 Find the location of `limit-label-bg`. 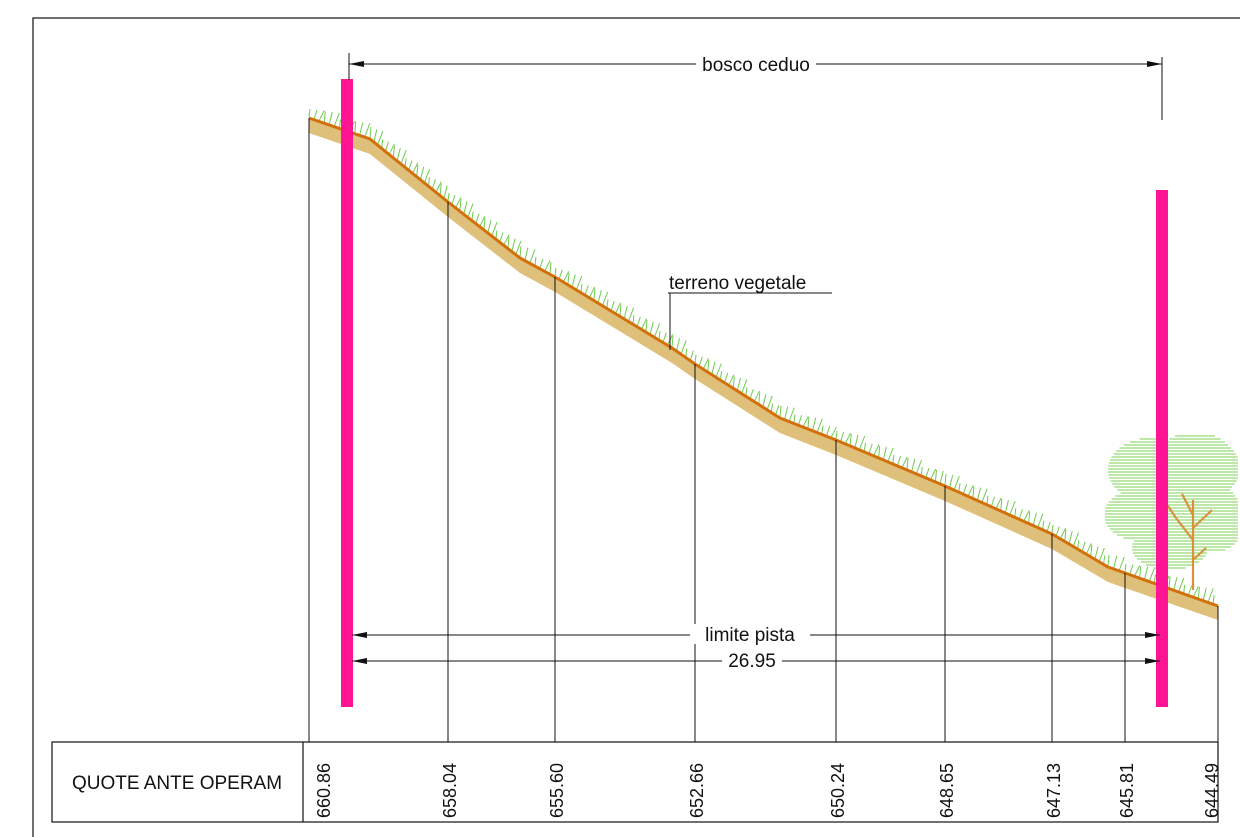

limit-label-bg is located at coordinates (750, 634).